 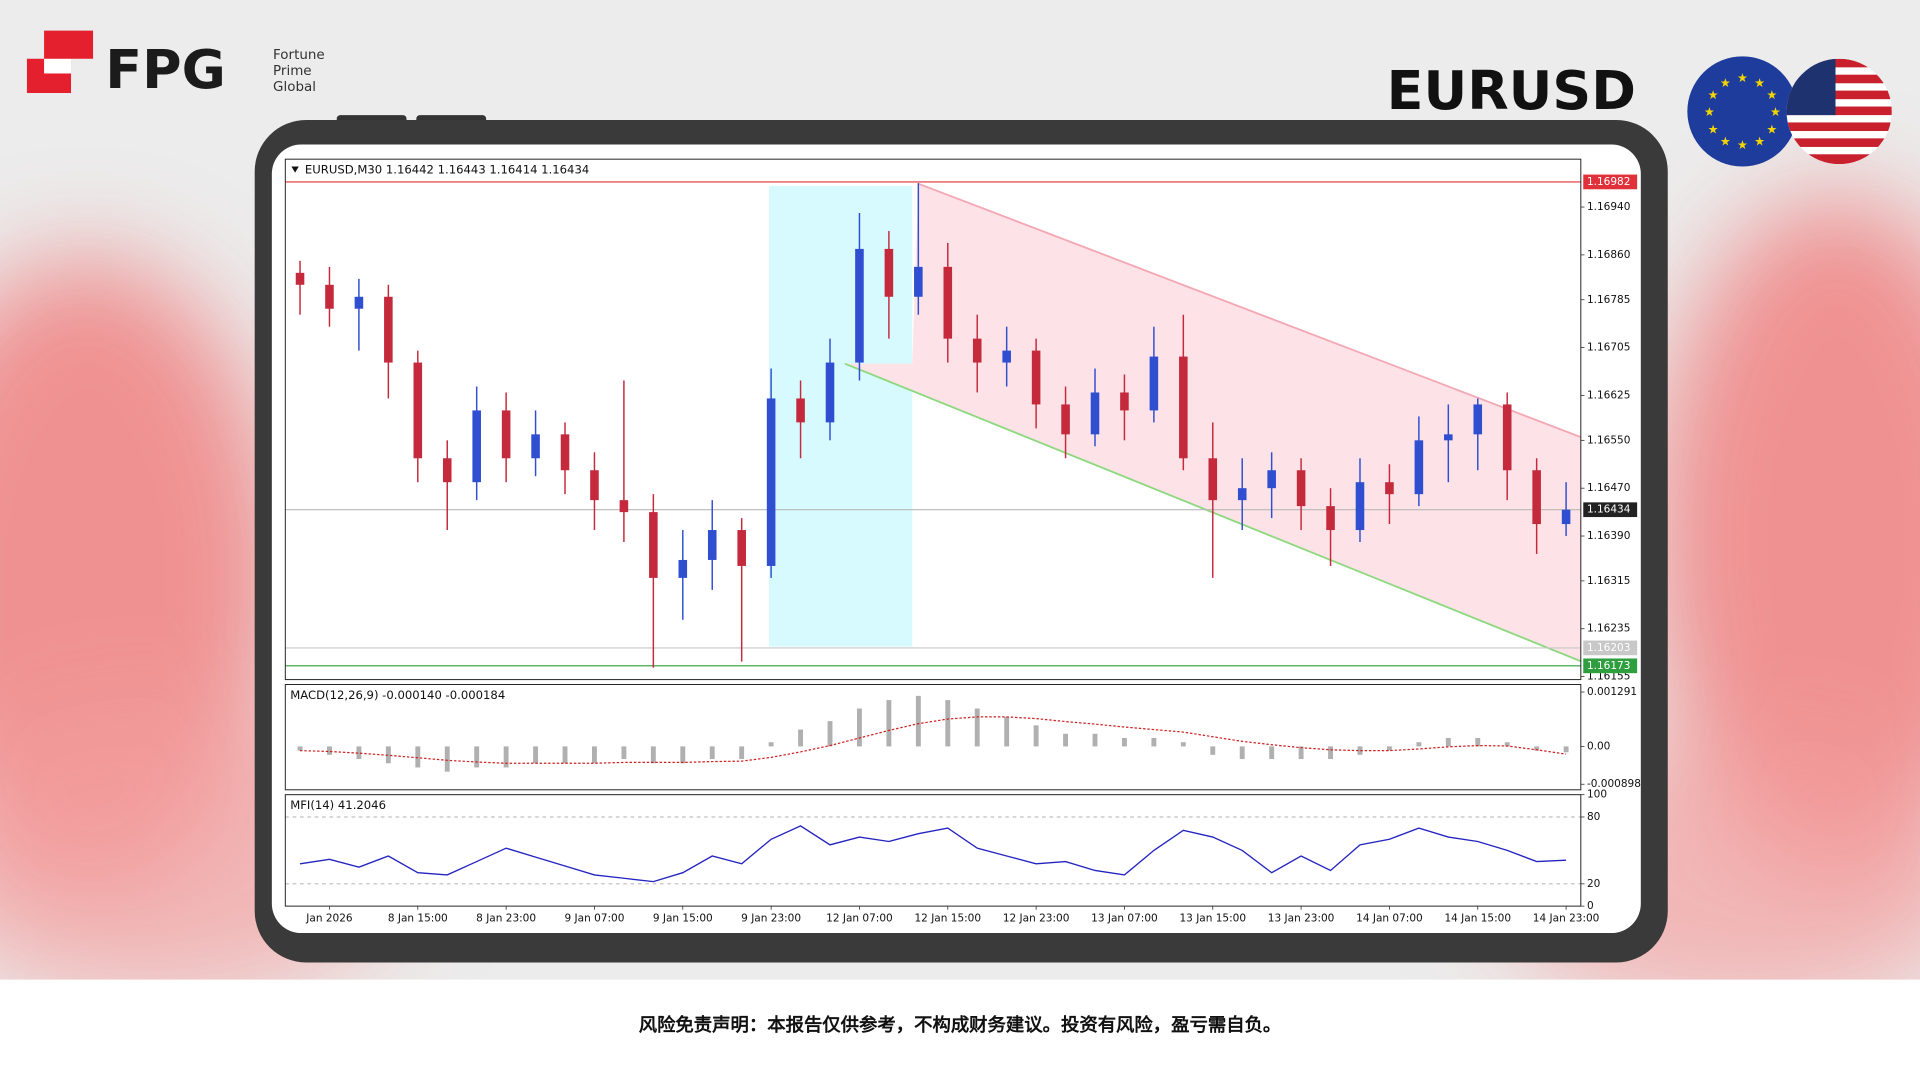 What do you see at coordinates (1609, 348) in the screenshot?
I see `y-tick-label: 1.16705` at bounding box center [1609, 348].